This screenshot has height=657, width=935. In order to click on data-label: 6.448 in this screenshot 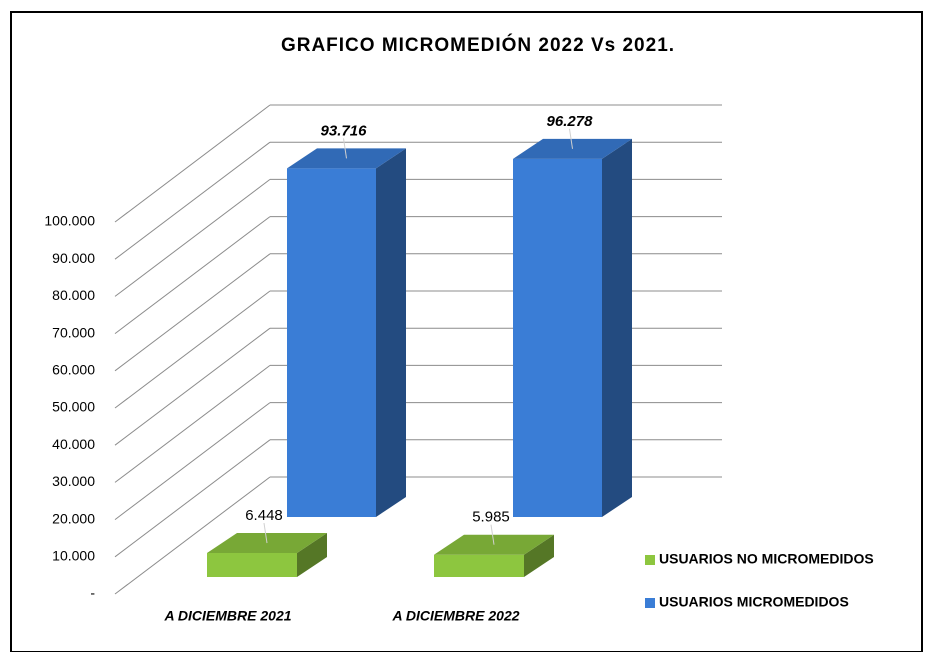, I will do `click(264, 515)`.